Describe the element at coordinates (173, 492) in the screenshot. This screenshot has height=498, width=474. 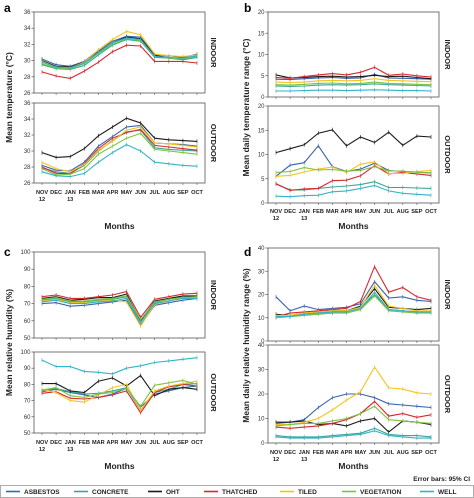
I see `legend-label-oht: OHT` at that location.